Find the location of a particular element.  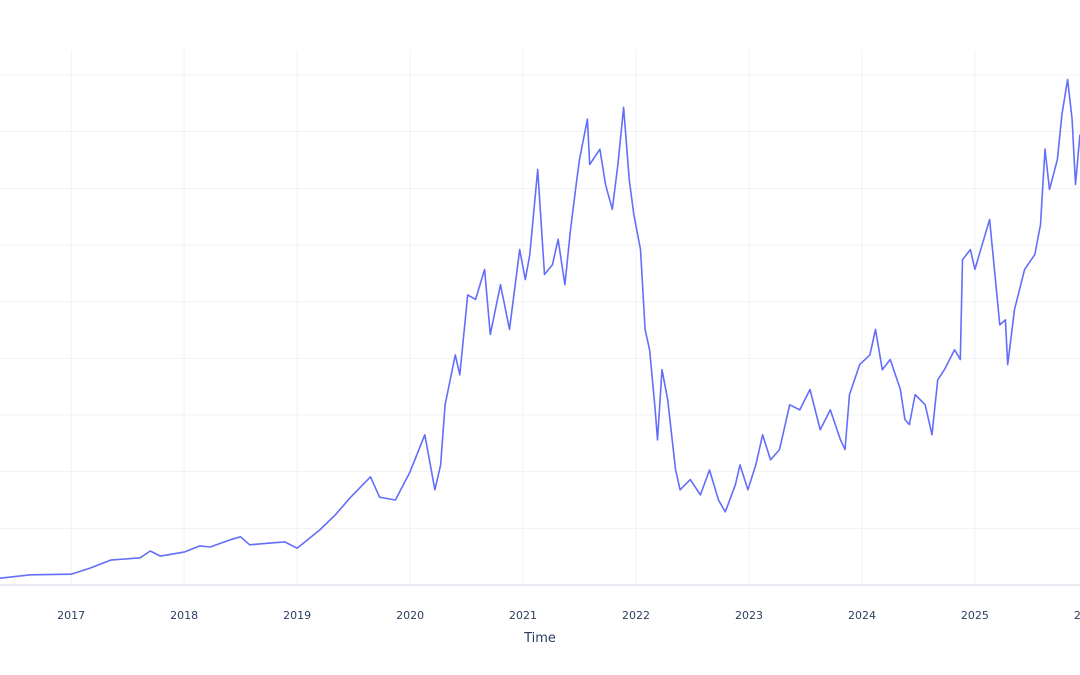

x-tick-label: 2022 is located at coordinates (636, 615).